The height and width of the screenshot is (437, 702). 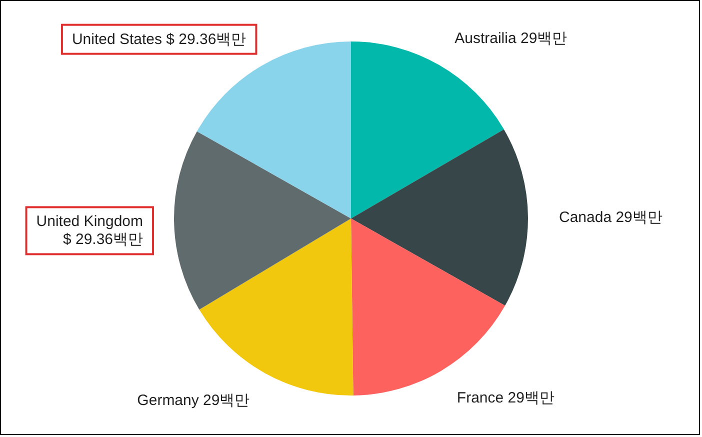 I want to click on slice-label: United Kingdom, so click(x=90, y=221).